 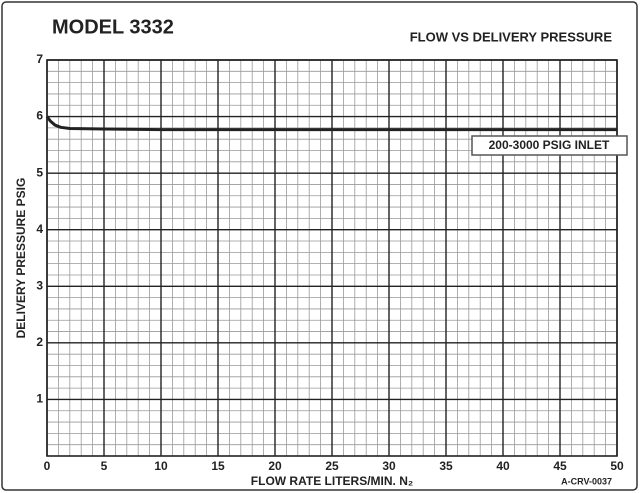 I want to click on y-tick-label: 4, so click(x=39, y=229).